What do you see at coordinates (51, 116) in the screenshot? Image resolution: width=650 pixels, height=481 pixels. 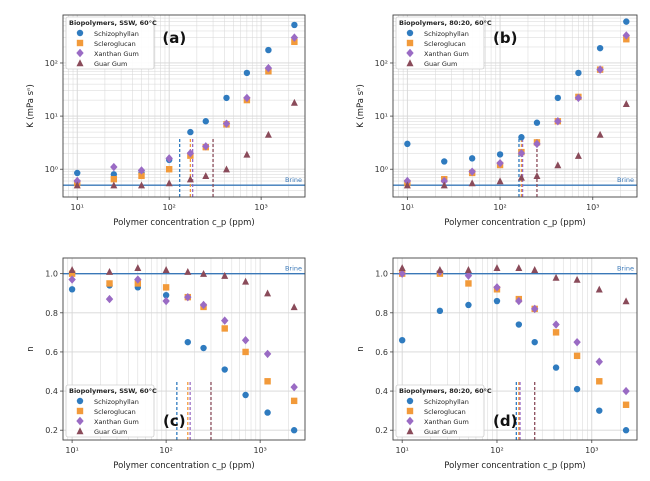 I see `y-tick-label: 10¹` at bounding box center [51, 116].